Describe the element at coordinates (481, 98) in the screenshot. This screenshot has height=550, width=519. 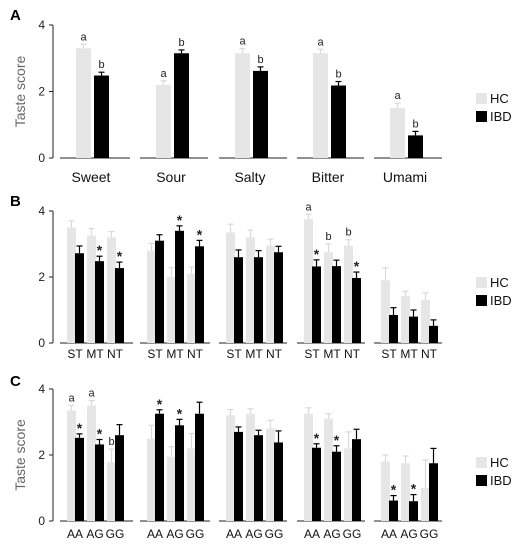
I see `legend-hc-swatch` at that location.